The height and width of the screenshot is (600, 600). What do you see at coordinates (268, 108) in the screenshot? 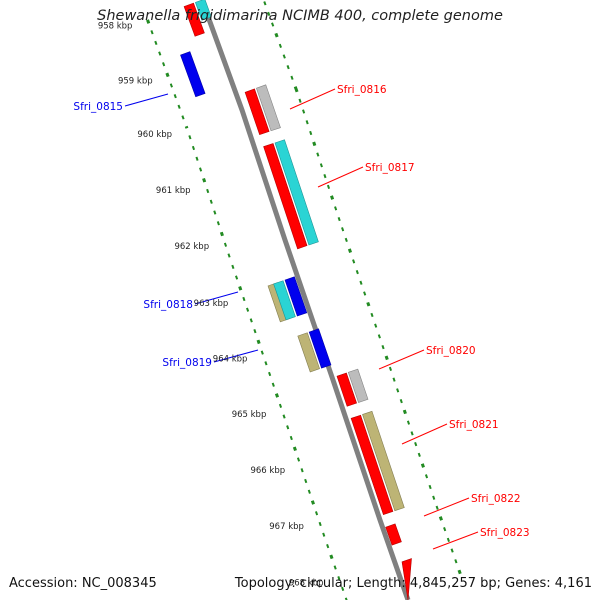
I see `gene-block-sfri-0816-pair` at bounding box center [268, 108].